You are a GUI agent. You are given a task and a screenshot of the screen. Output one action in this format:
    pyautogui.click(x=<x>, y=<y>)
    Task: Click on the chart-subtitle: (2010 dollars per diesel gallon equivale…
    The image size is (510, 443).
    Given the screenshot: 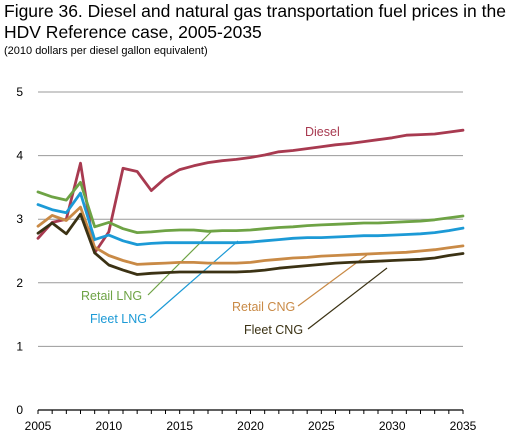 What is the action you would take?
    pyautogui.click(x=106, y=51)
    